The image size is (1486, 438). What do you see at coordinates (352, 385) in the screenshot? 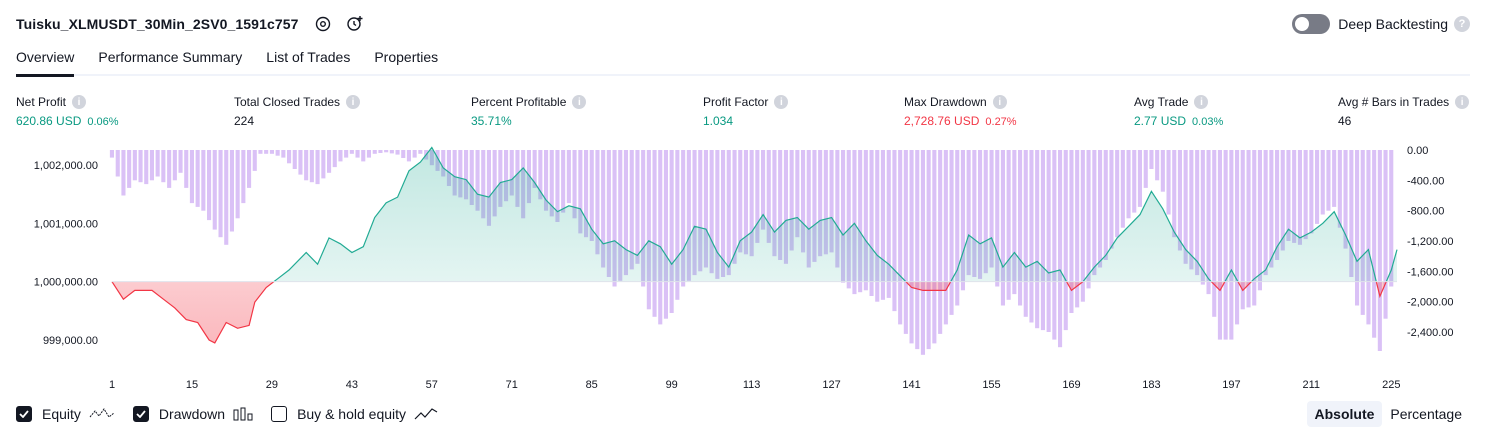
I see `x-tick-label: 43` at bounding box center [352, 385].